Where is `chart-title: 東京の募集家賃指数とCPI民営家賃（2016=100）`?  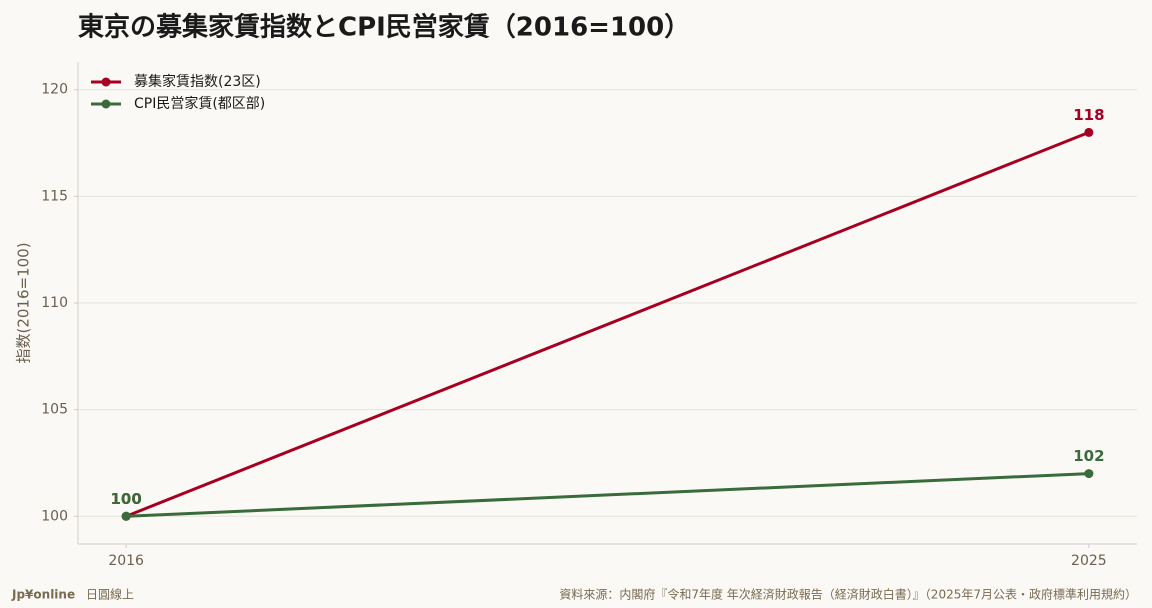
chart-title: 東京の募集家賃指数とCPI民営家賃（2016=100） is located at coordinates (384, 27).